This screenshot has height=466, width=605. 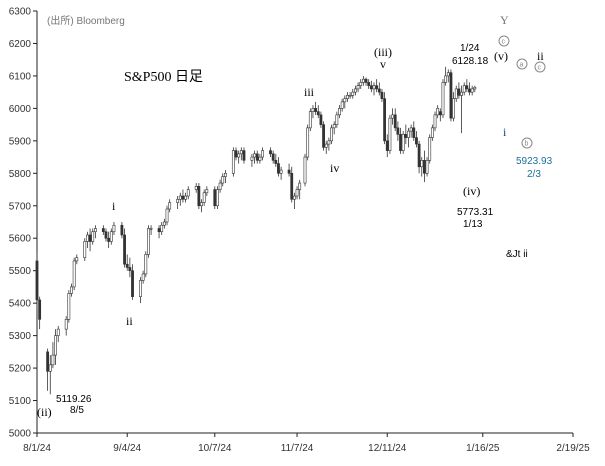 I want to click on x-tick-label: 2/19/25, so click(x=573, y=448).